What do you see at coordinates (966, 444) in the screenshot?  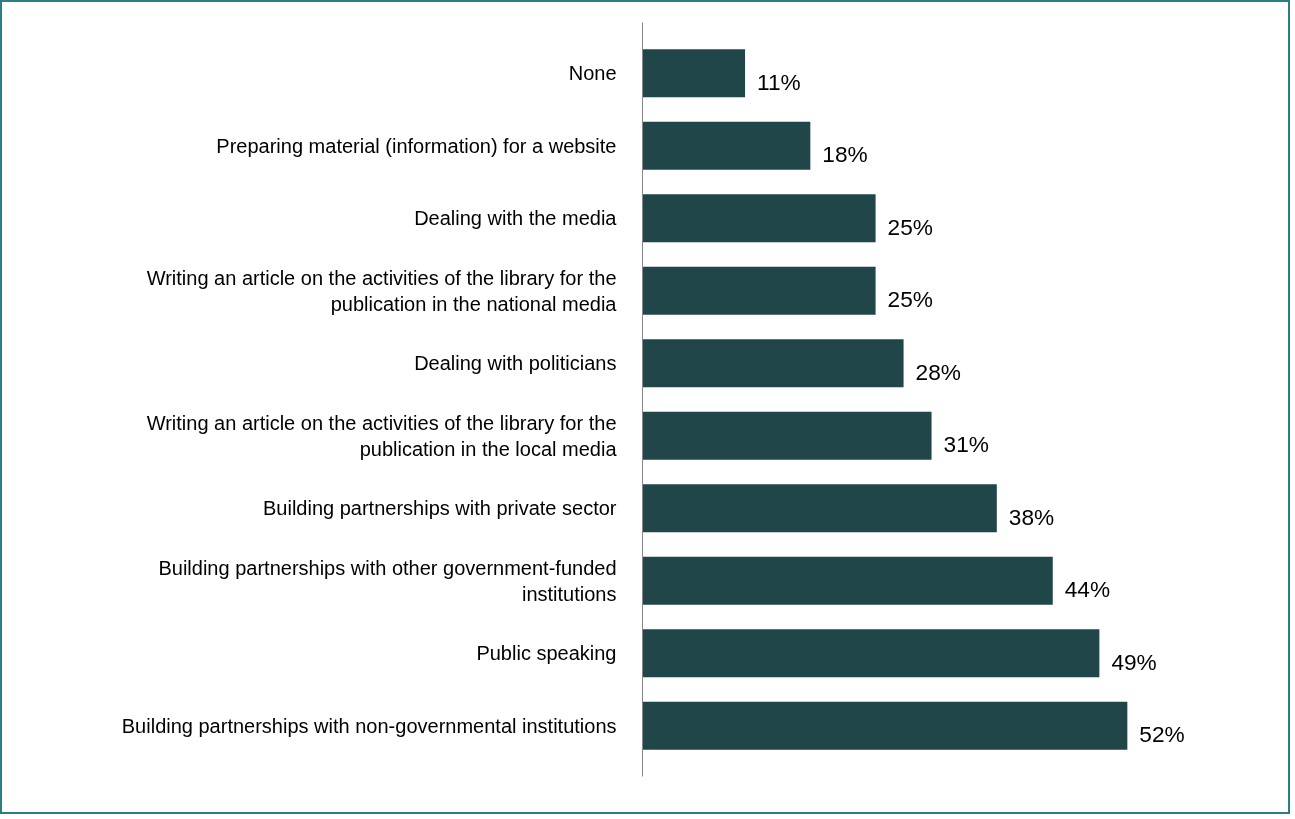 I see `data-label: 31%` at bounding box center [966, 444].